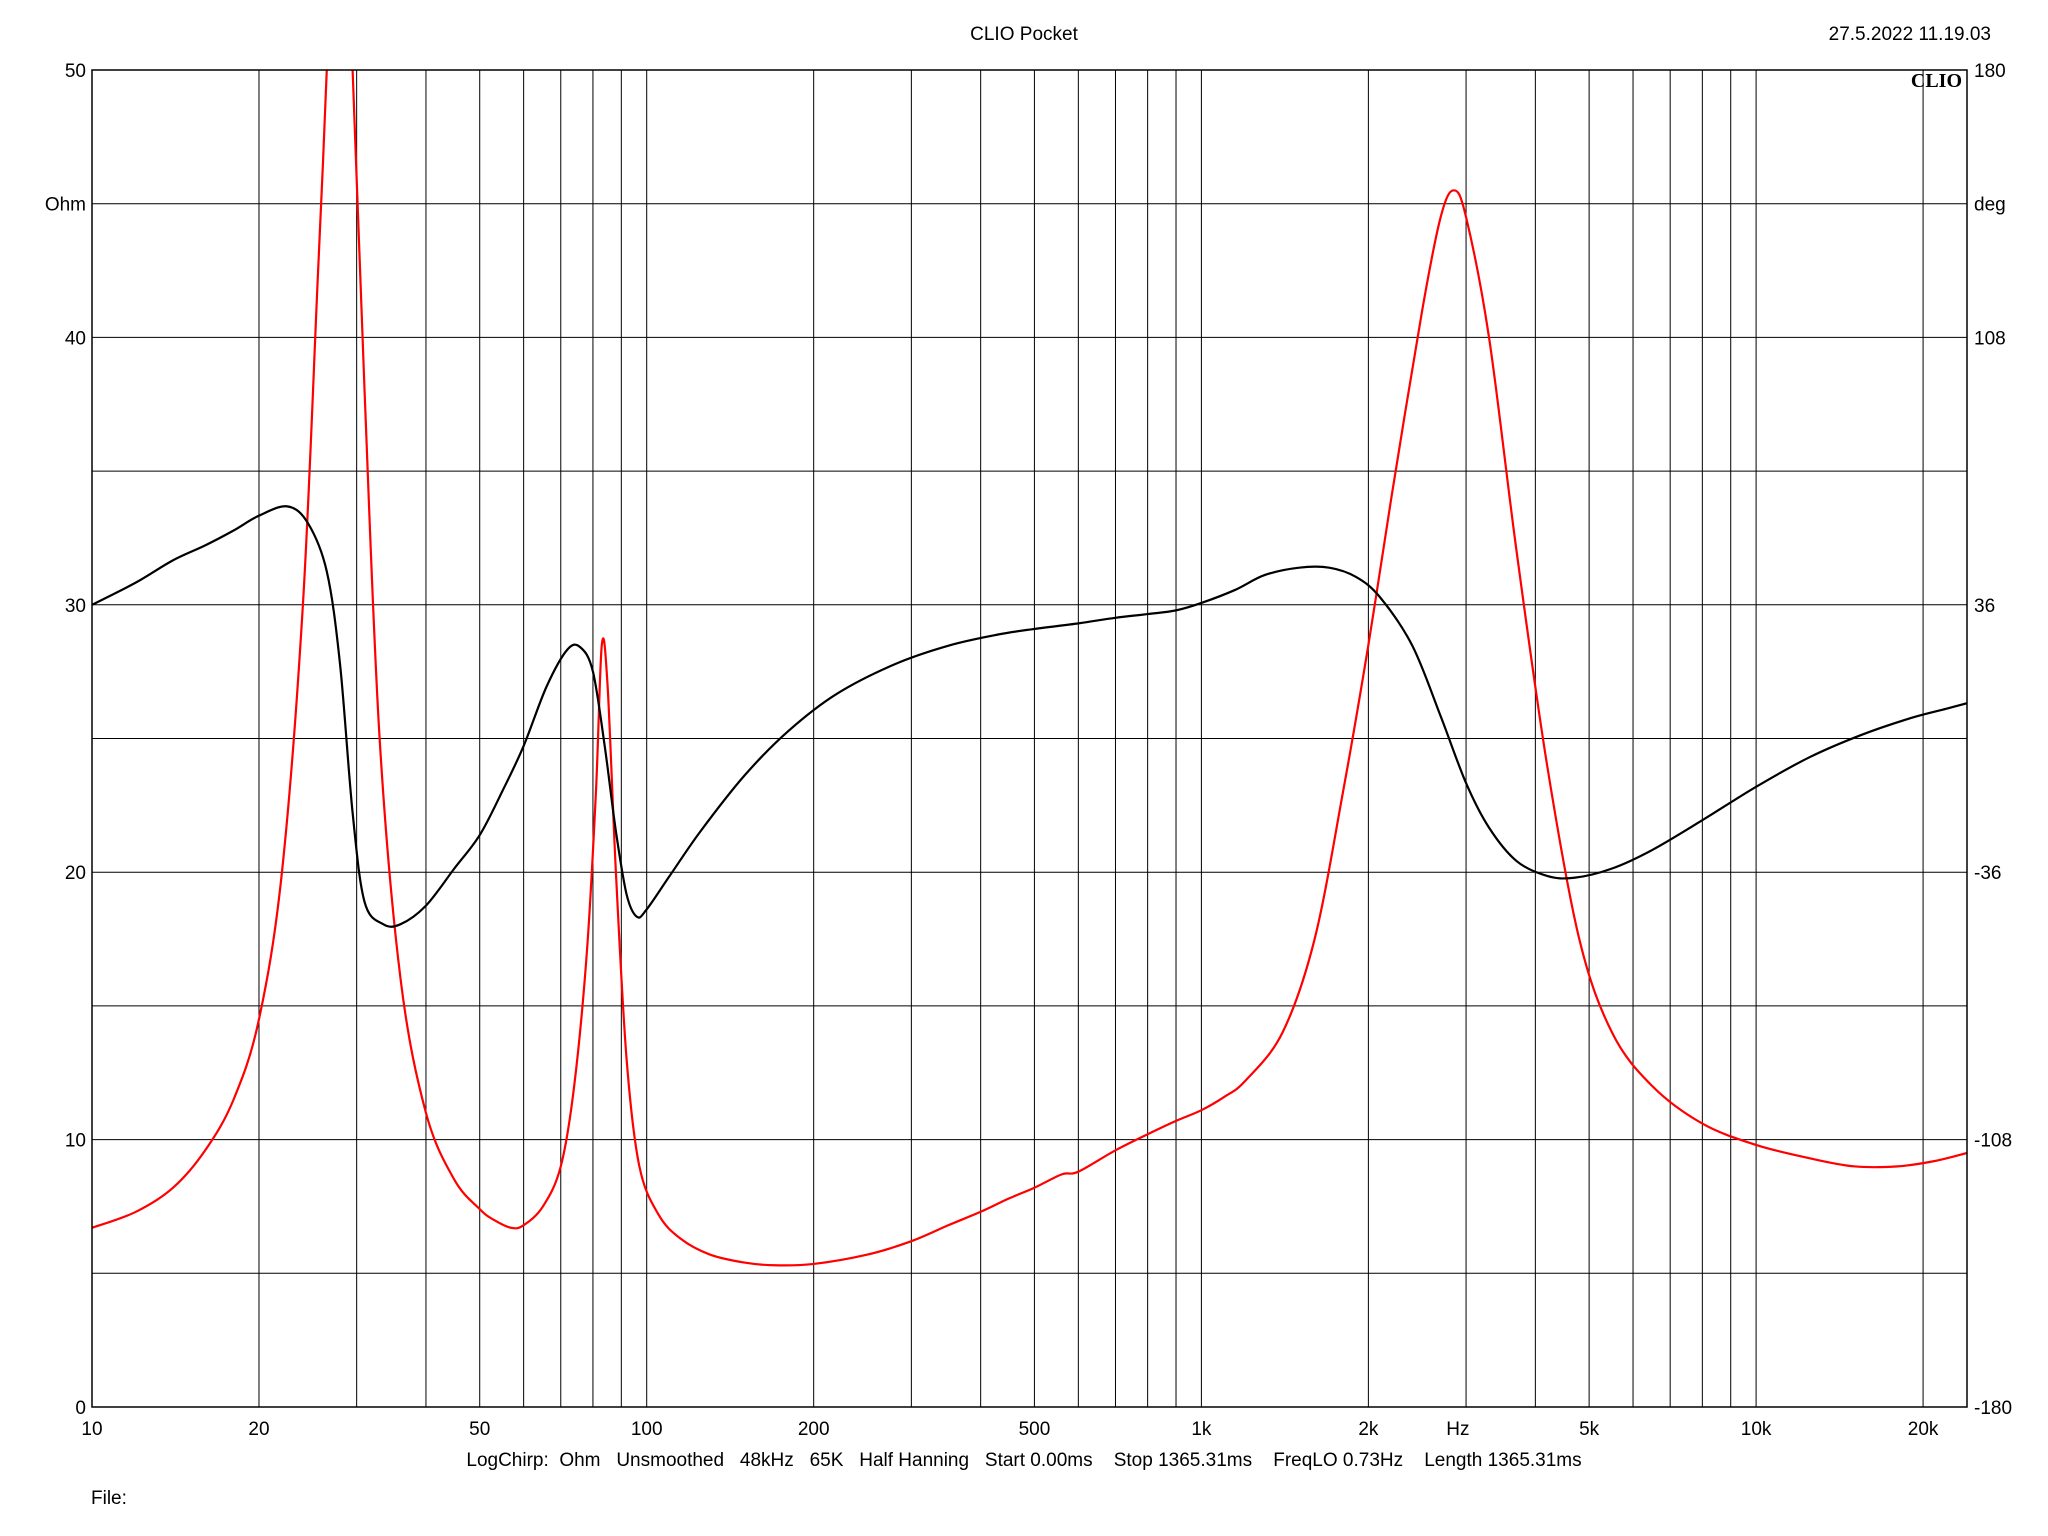 The width and height of the screenshot is (2048, 1536). What do you see at coordinates (80, 1408) in the screenshot?
I see `left-tick-label: 0` at bounding box center [80, 1408].